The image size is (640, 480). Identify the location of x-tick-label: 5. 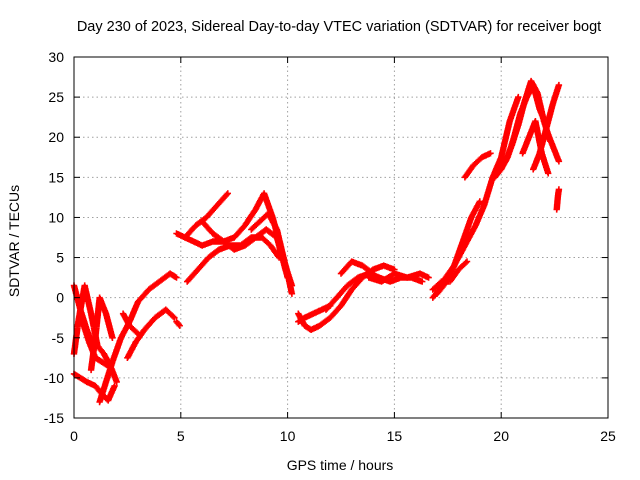
(181, 436).